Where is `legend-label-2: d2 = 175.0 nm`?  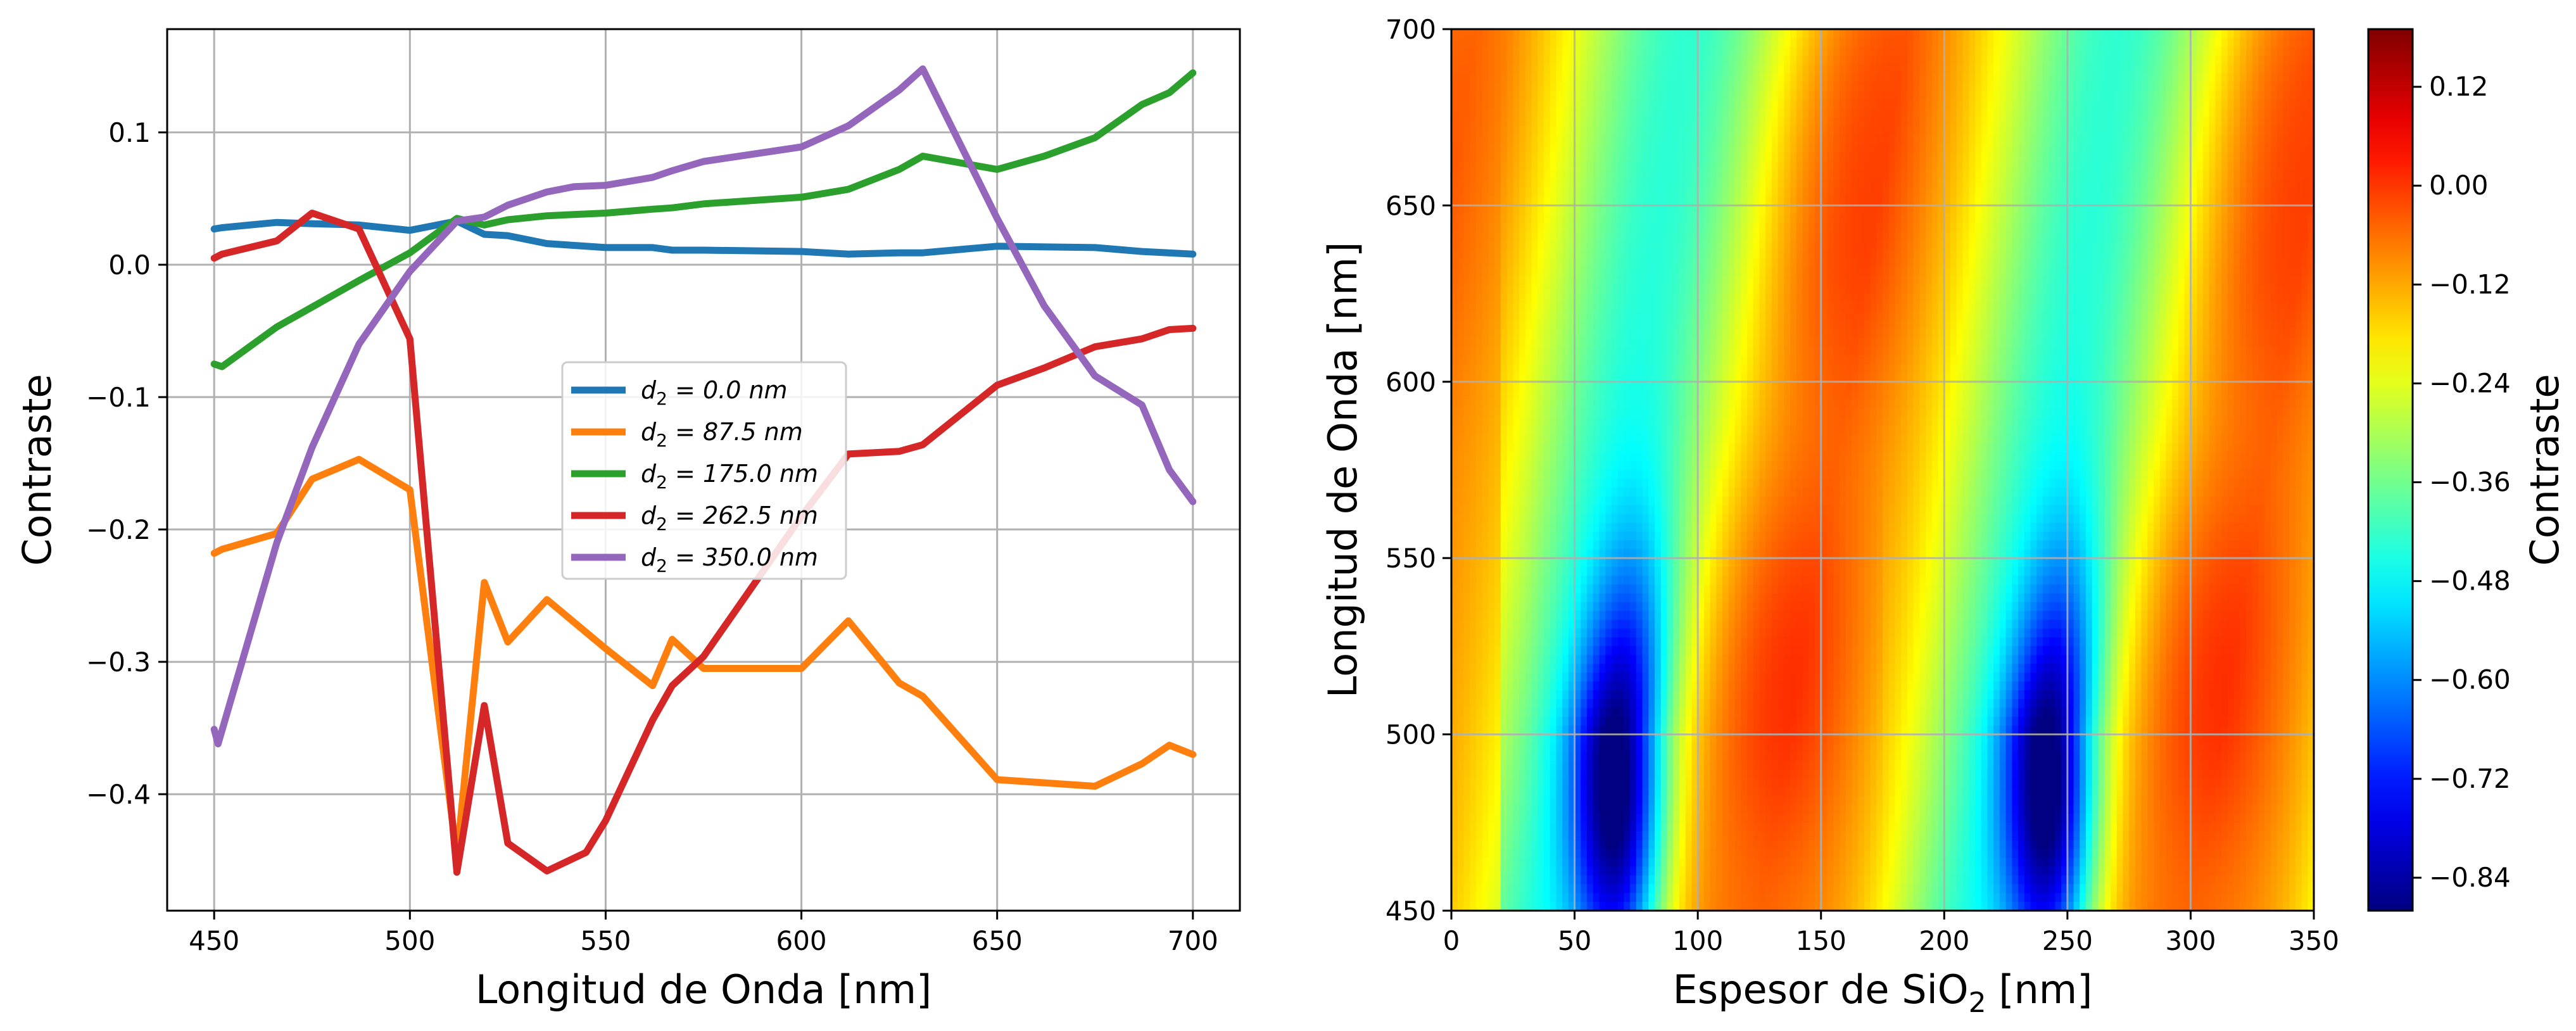
legend-label-2: d2 = 175.0 nm is located at coordinates (729, 476).